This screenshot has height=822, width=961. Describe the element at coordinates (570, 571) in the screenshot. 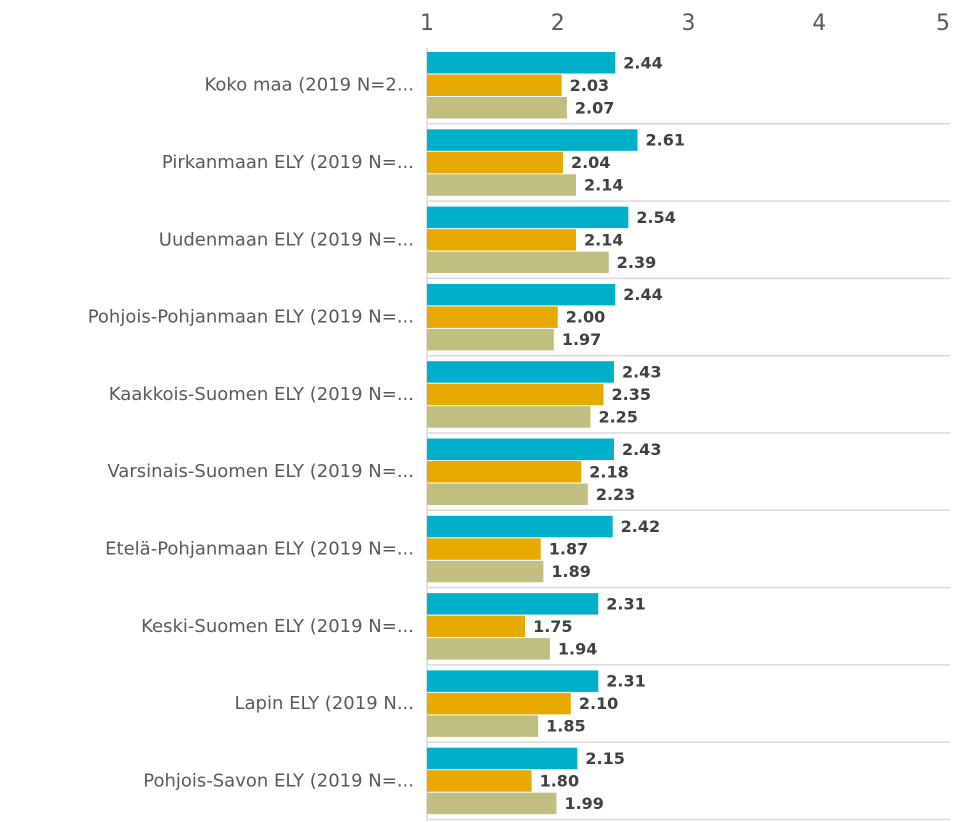

I see `value-label: 1.89` at that location.